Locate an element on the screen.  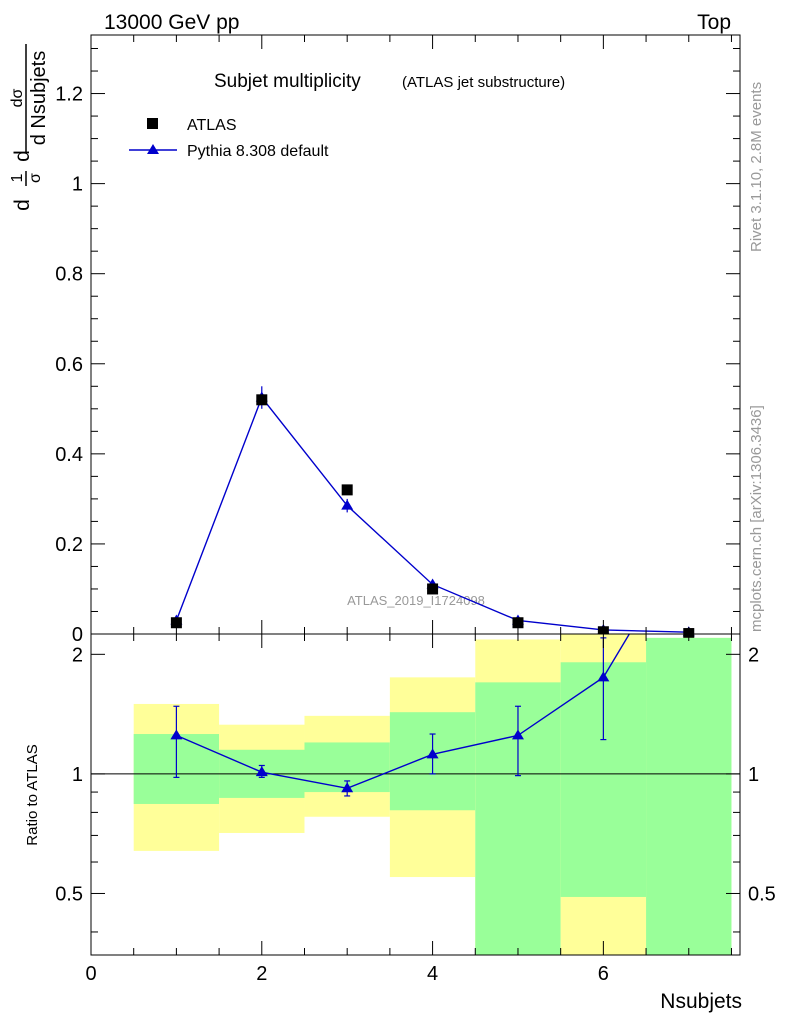
main-y-axis-label: d 1 σ d dσ d Nsubjets is located at coordinates (29, 127).